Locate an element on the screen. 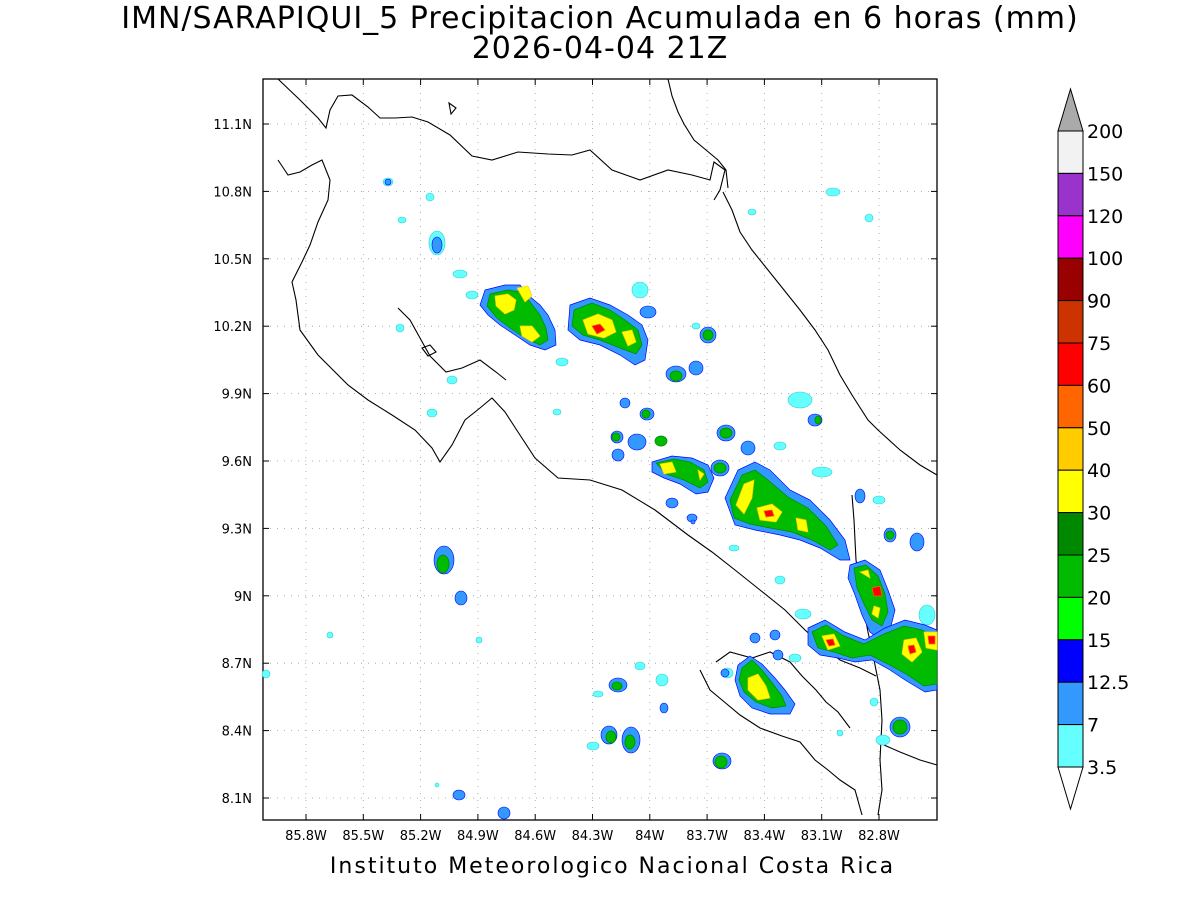  latitude-tick-label: 8.1N is located at coordinates (237, 799).